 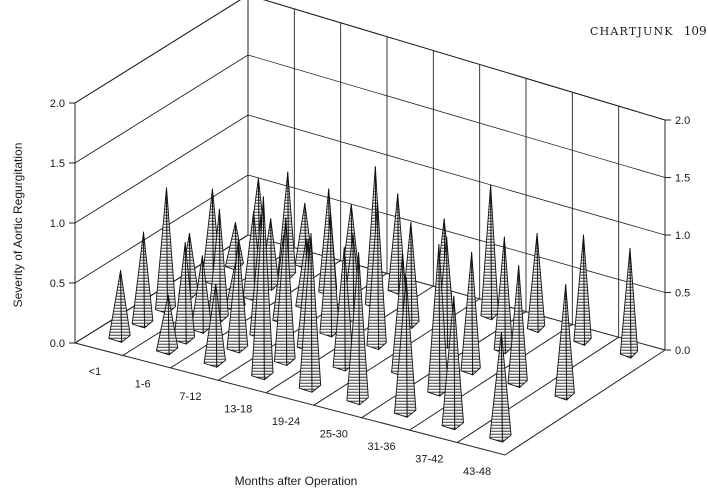 What do you see at coordinates (57, 104) in the screenshot?
I see `y-tick-label-left: 2.0` at bounding box center [57, 104].